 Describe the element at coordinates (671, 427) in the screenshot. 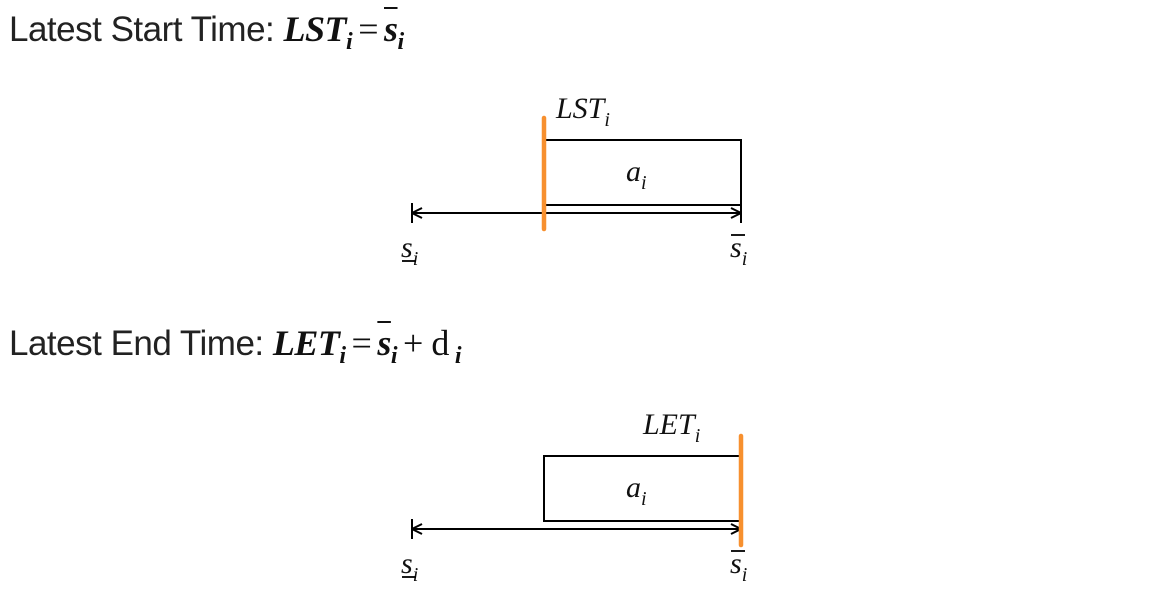

I see `let-marker-label: LETi` at that location.